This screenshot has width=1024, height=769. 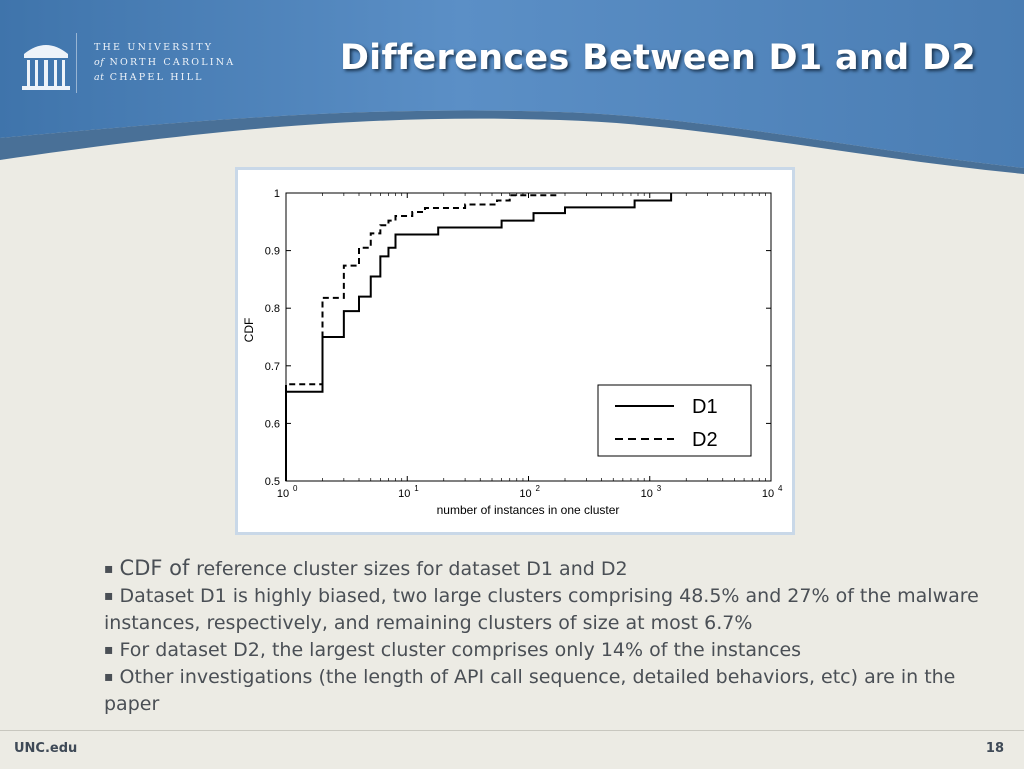 I want to click on slide-footer: UNC.edu 18, so click(x=512, y=749).